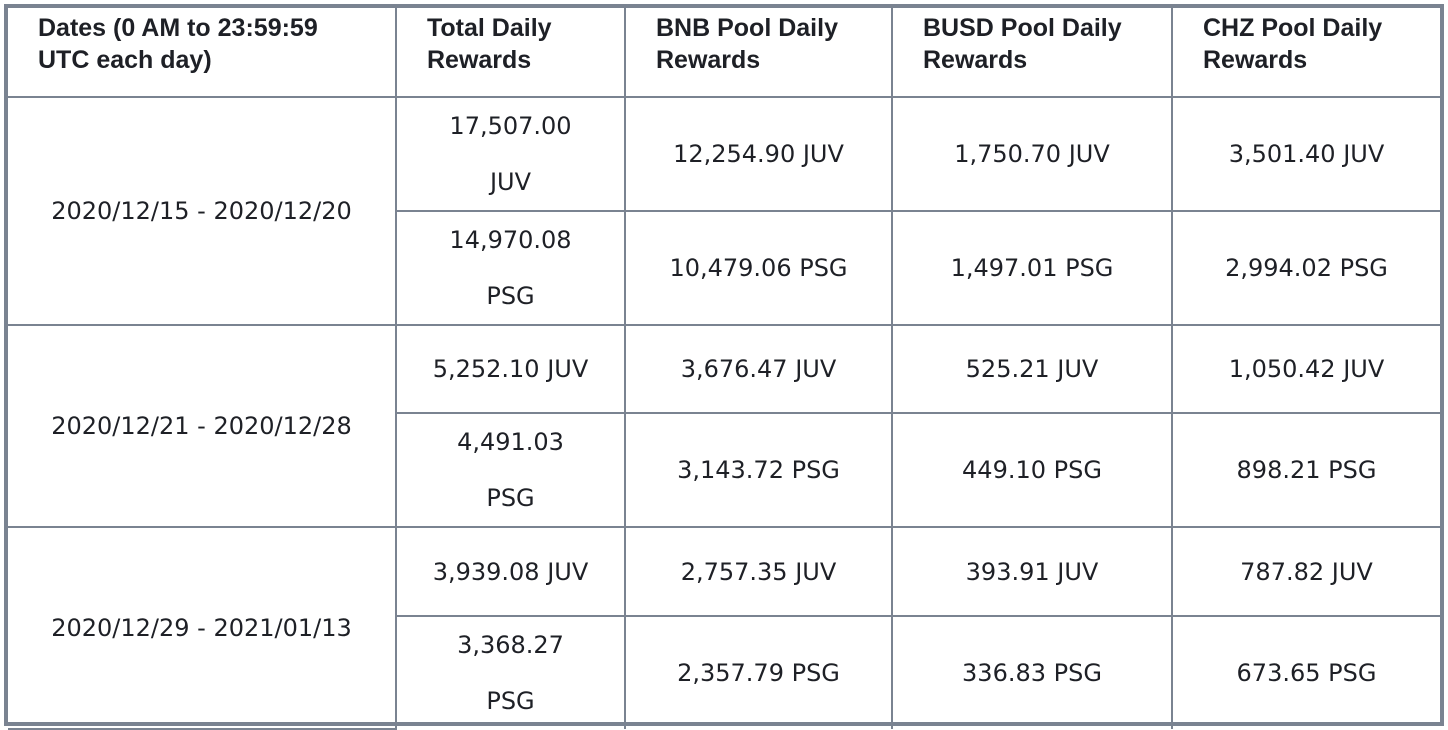 This screenshot has height=730, width=1448. What do you see at coordinates (202, 628) in the screenshot?
I see `date-range-cell: 2020/12/29 - 2021/01/13` at bounding box center [202, 628].